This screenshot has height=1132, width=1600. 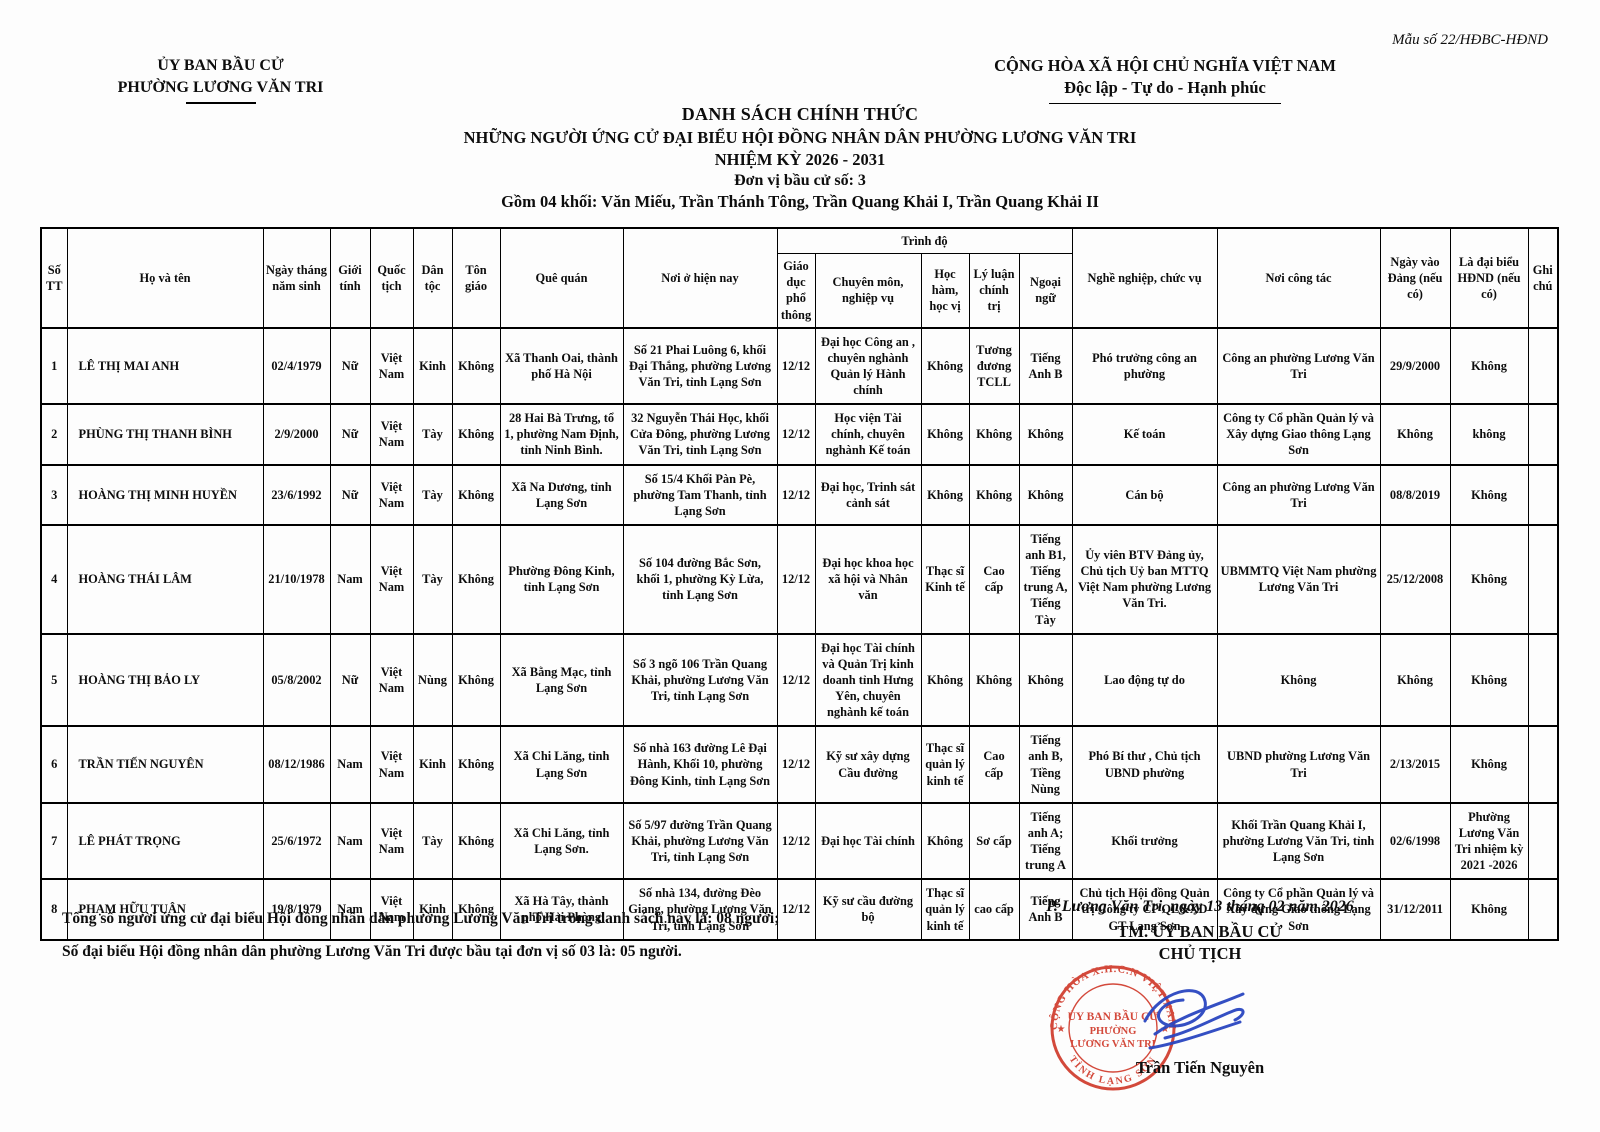 I want to click on cell-hometown: Xã Bằng Mạc, tỉnh Lạng Sơn, so click(x=561, y=680).